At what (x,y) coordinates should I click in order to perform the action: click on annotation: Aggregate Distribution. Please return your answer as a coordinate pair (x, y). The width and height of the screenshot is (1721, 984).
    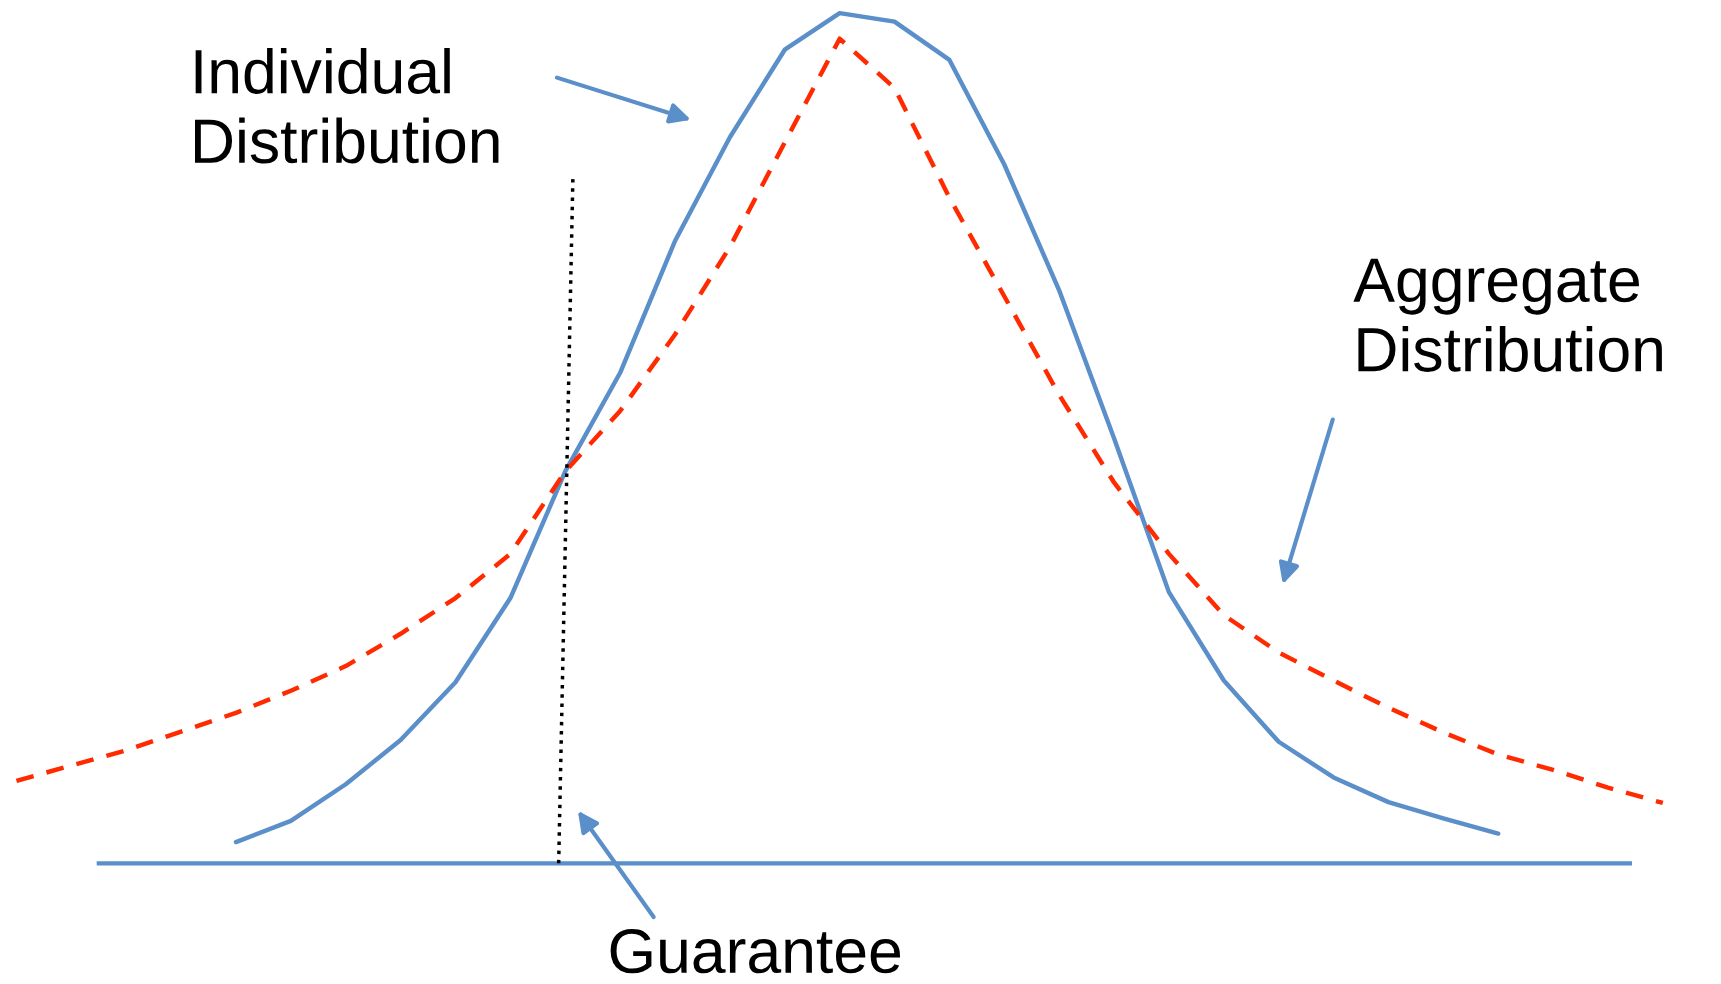
    Looking at the image, I should click on (1507, 315).